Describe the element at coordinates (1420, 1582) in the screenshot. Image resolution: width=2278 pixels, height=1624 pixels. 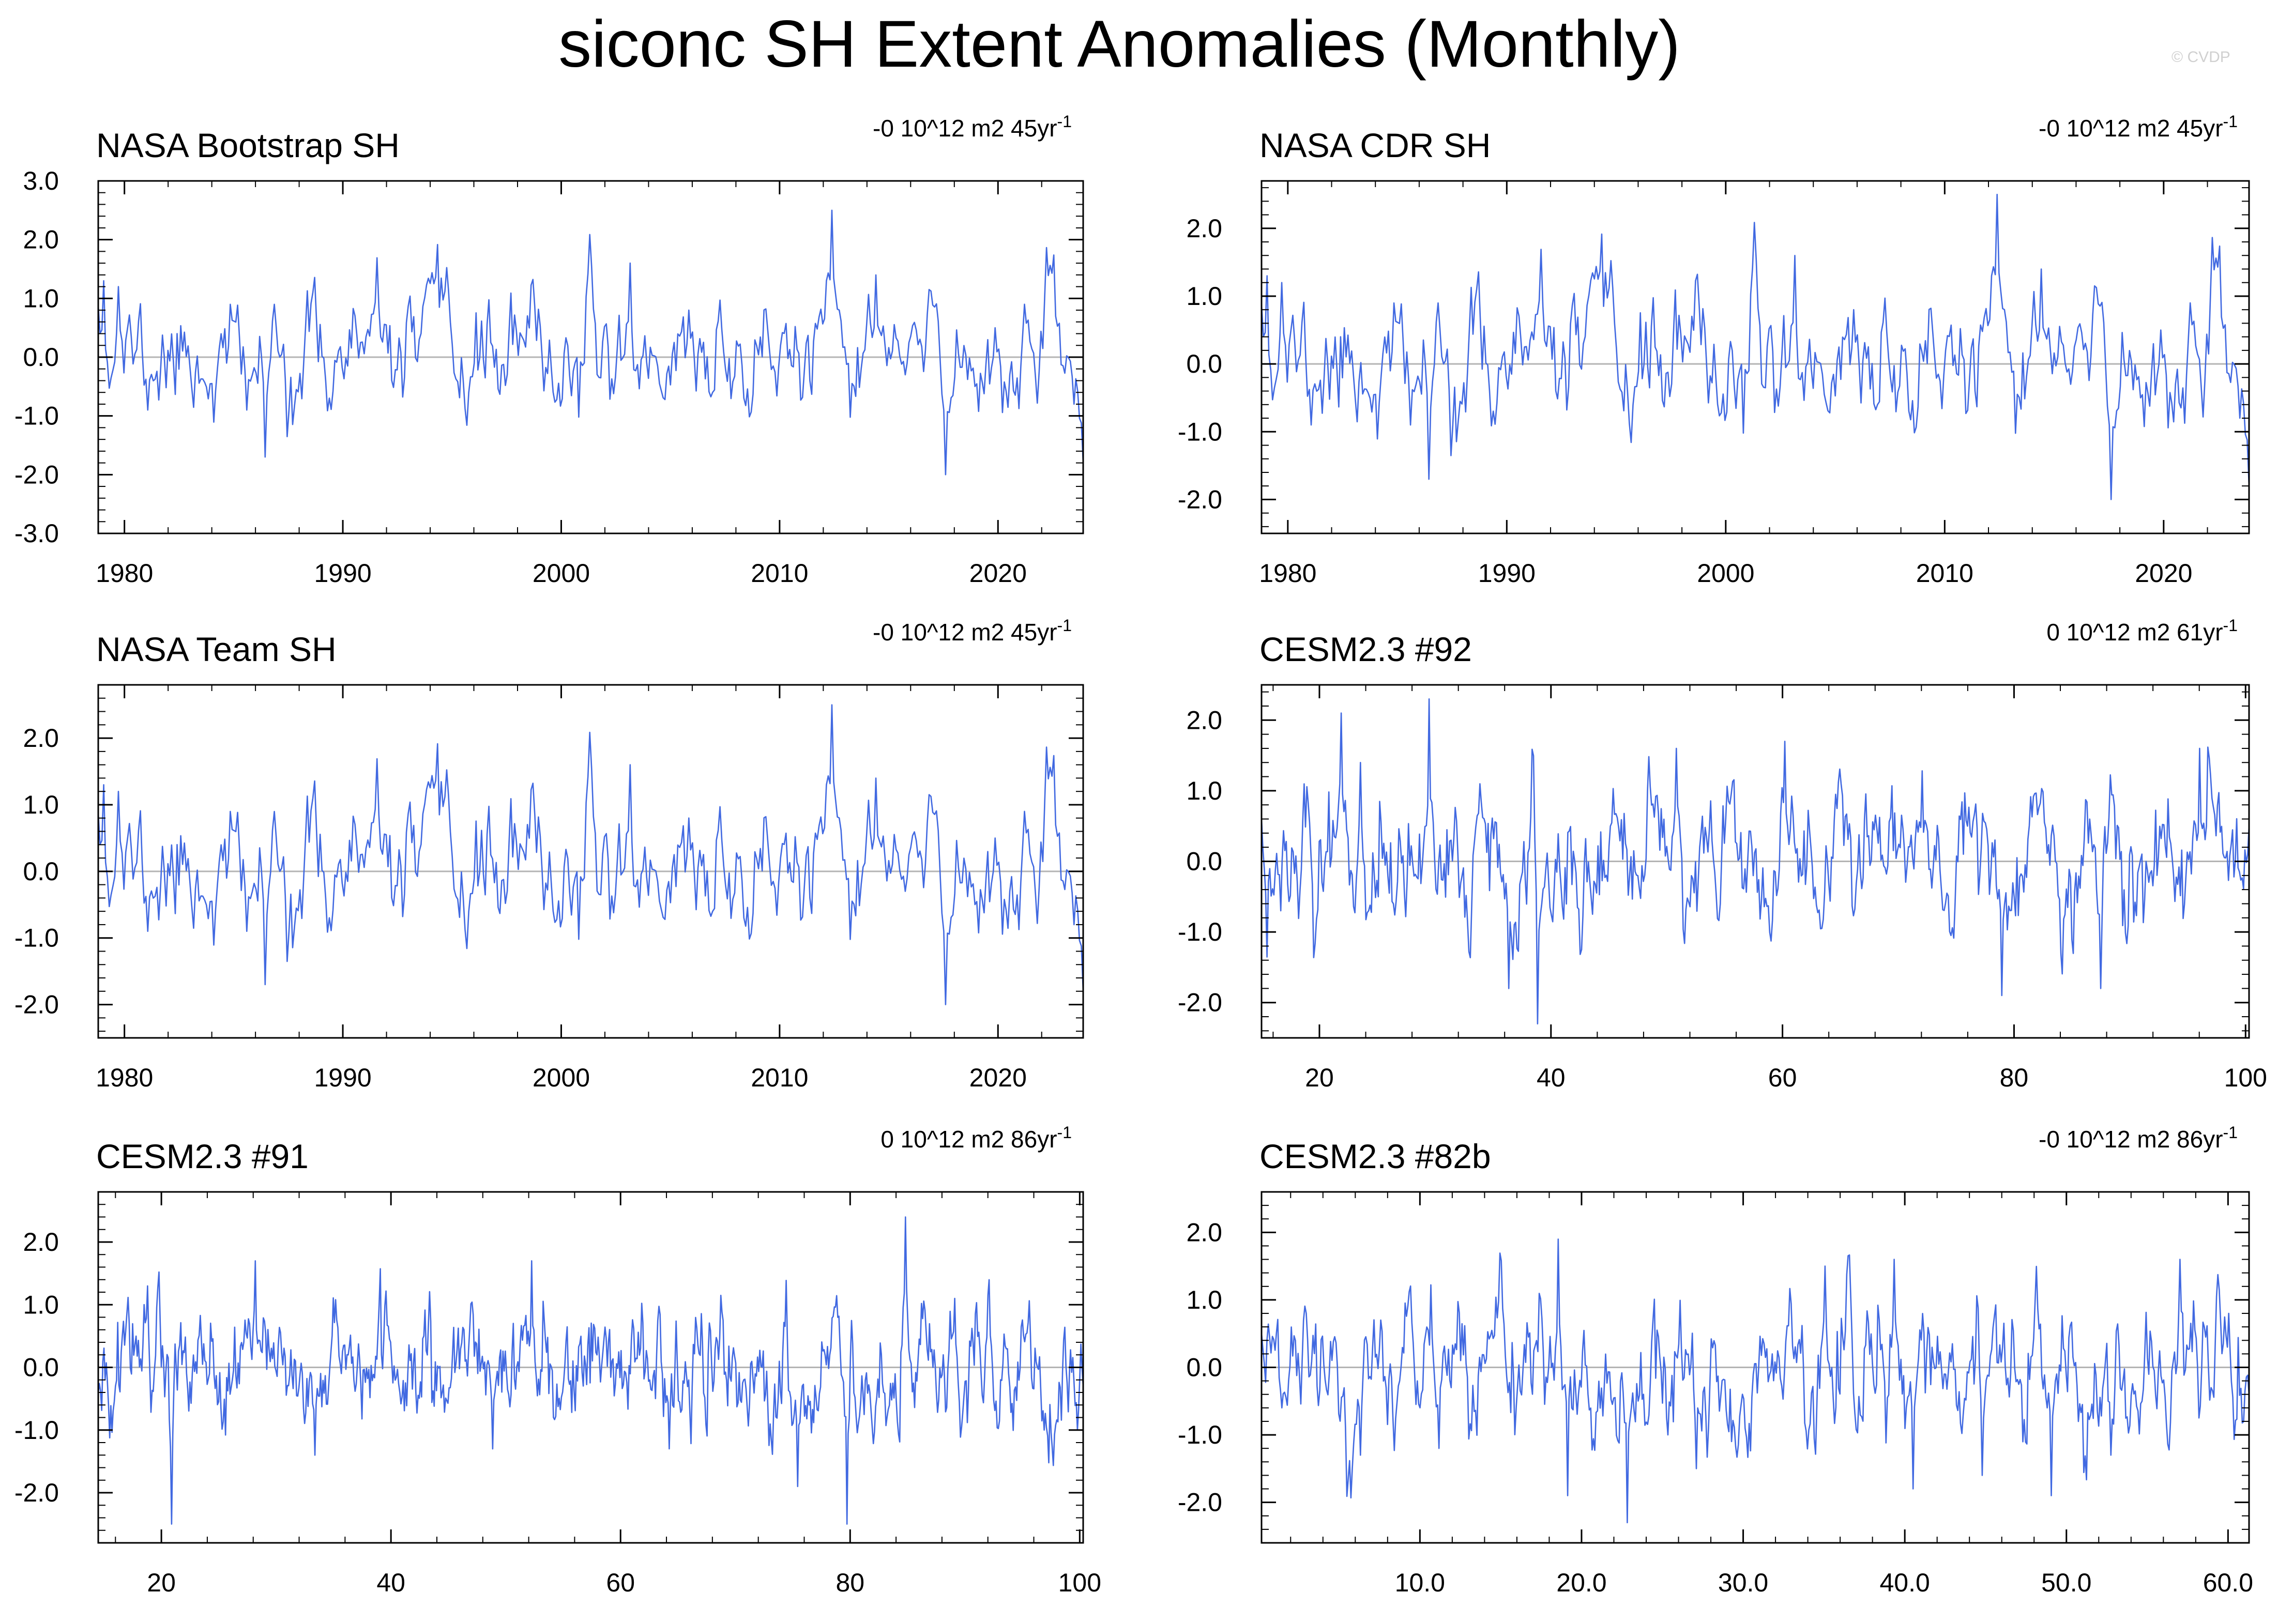
I see `x-tick-label: 10.0` at that location.